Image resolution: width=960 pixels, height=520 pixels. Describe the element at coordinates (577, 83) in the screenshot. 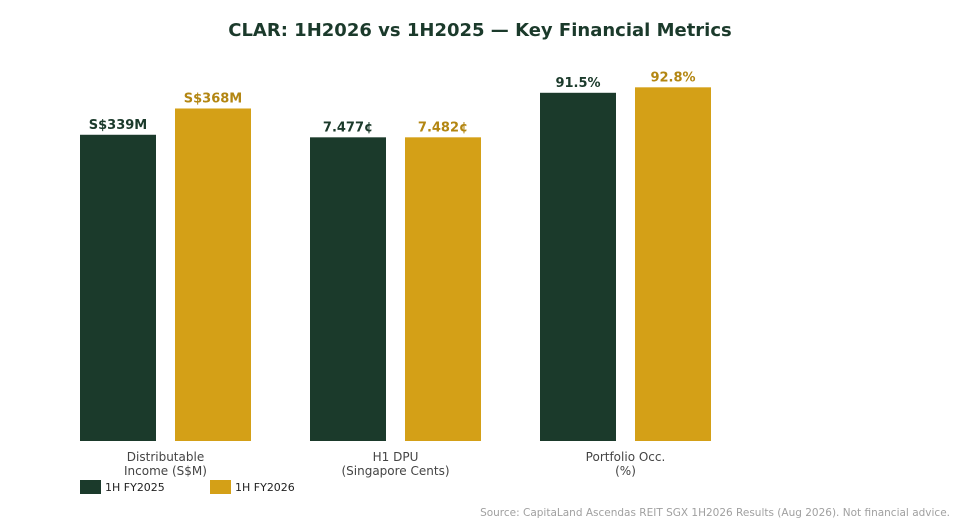

I see `value-label: 91.5%` at that location.